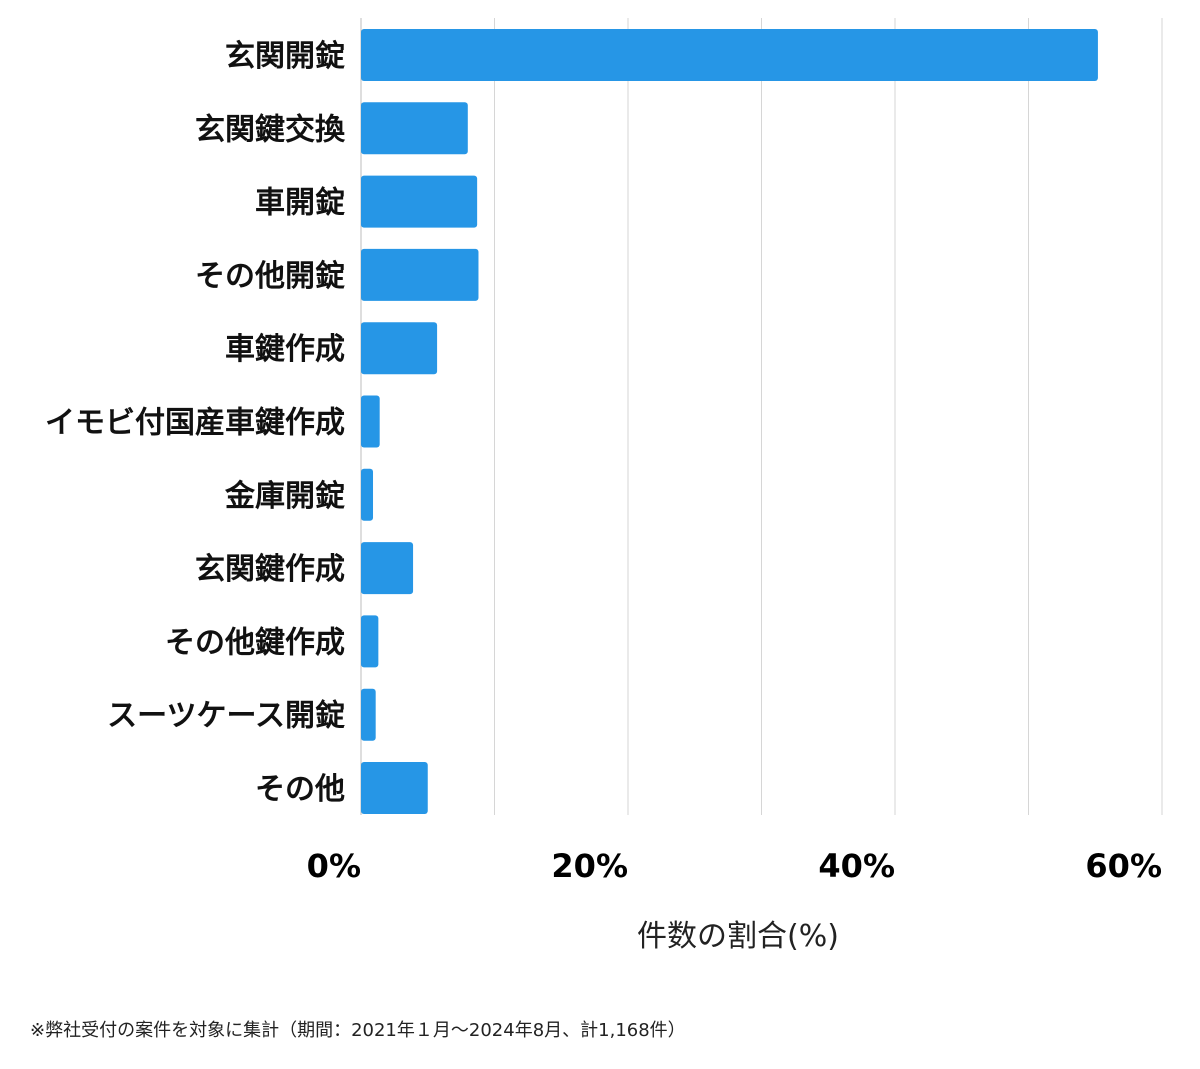 This screenshot has height=1069, width=1200. I want to click on category-label: その他開錠, so click(270, 276).